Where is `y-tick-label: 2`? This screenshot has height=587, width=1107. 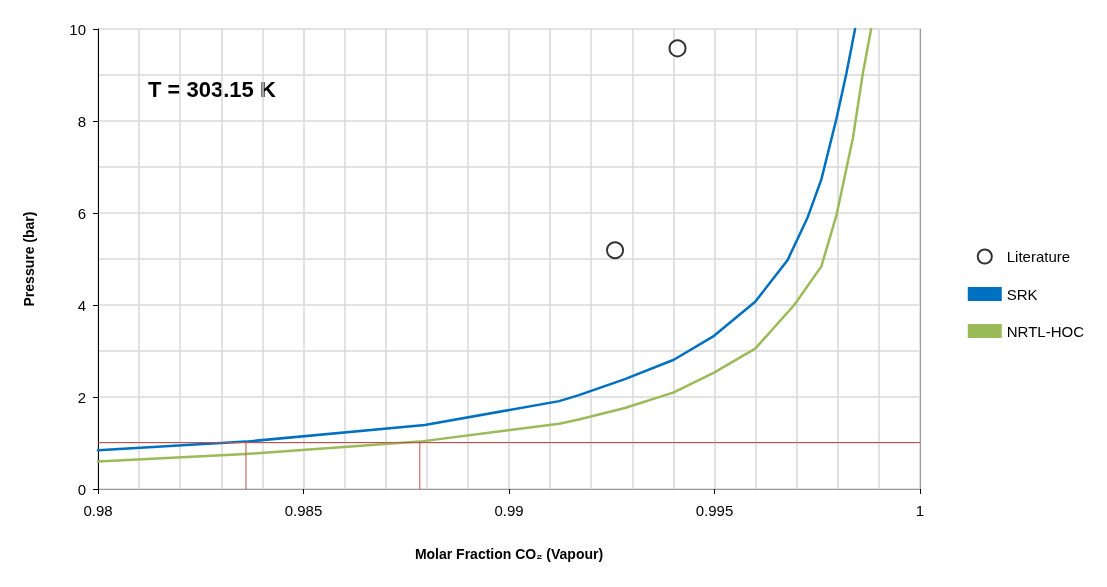
y-tick-label: 2 is located at coordinates (81, 397).